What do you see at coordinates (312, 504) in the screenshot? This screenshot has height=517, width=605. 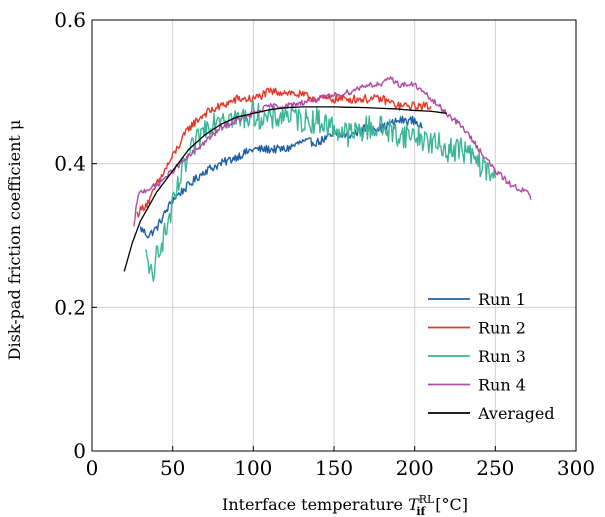 I see `x-axis-label-text: Interface temperature` at bounding box center [312, 504].